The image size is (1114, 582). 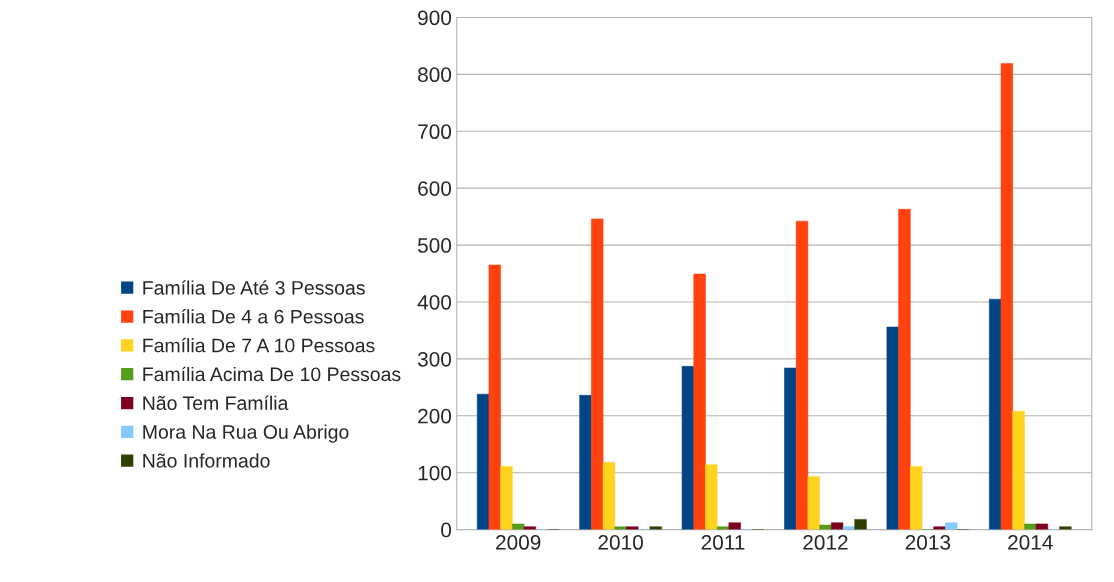 What do you see at coordinates (1030, 542) in the screenshot?
I see `x-tick-label: 2014` at bounding box center [1030, 542].